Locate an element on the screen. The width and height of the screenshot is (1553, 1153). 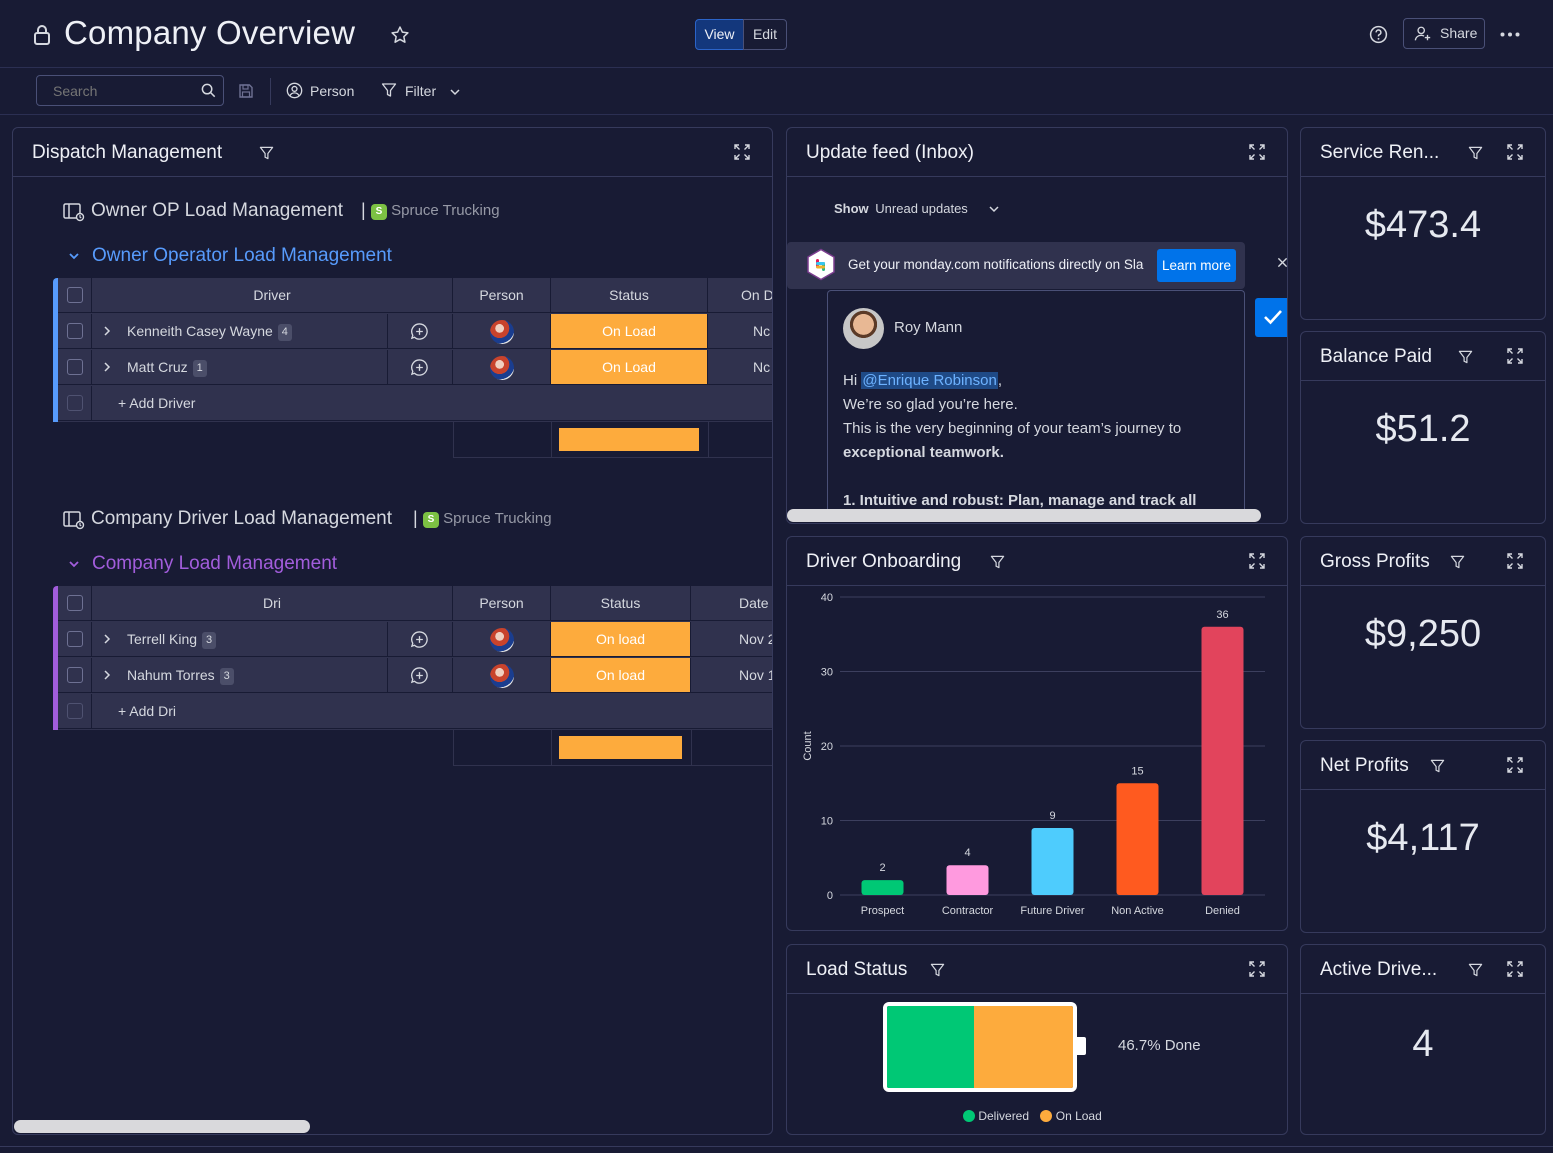
table-row-name: Kenneith Casey Wayne 4 is located at coordinates (240, 331).